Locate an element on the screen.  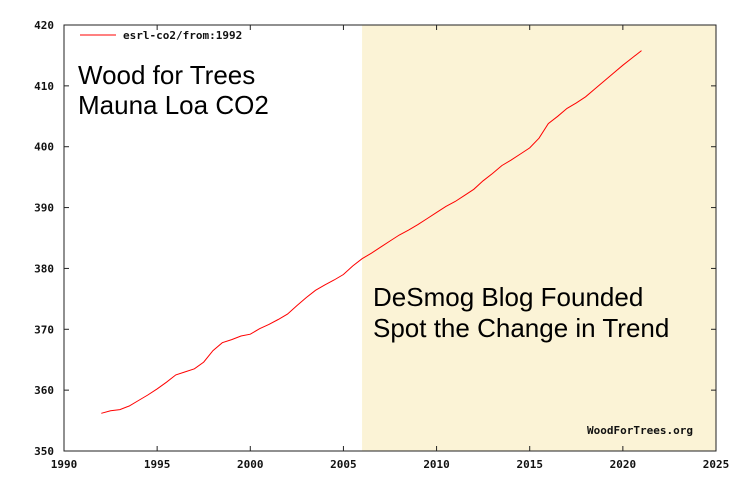
x-tick-label: 2005 is located at coordinates (343, 464).